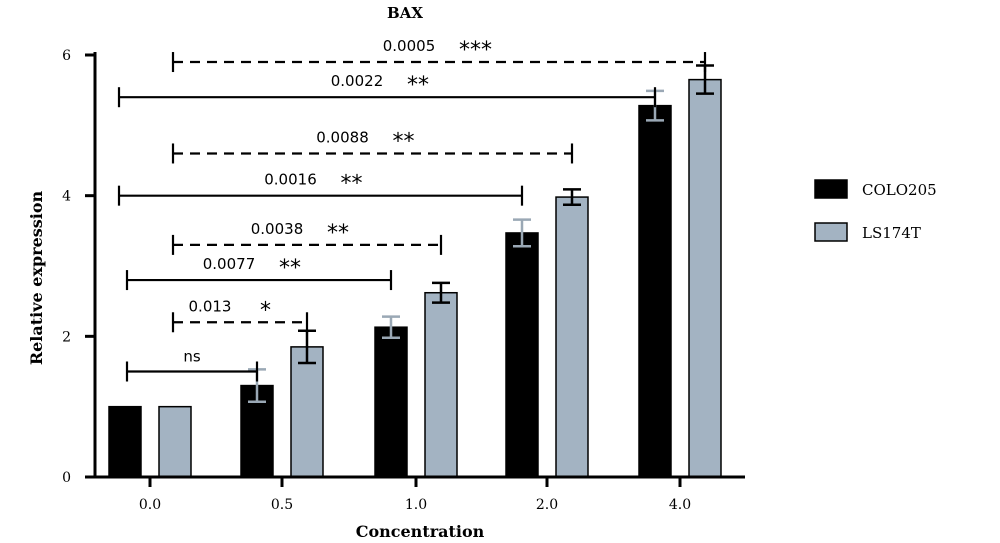  I want to click on p-value-label: 0.013, so click(210, 306).